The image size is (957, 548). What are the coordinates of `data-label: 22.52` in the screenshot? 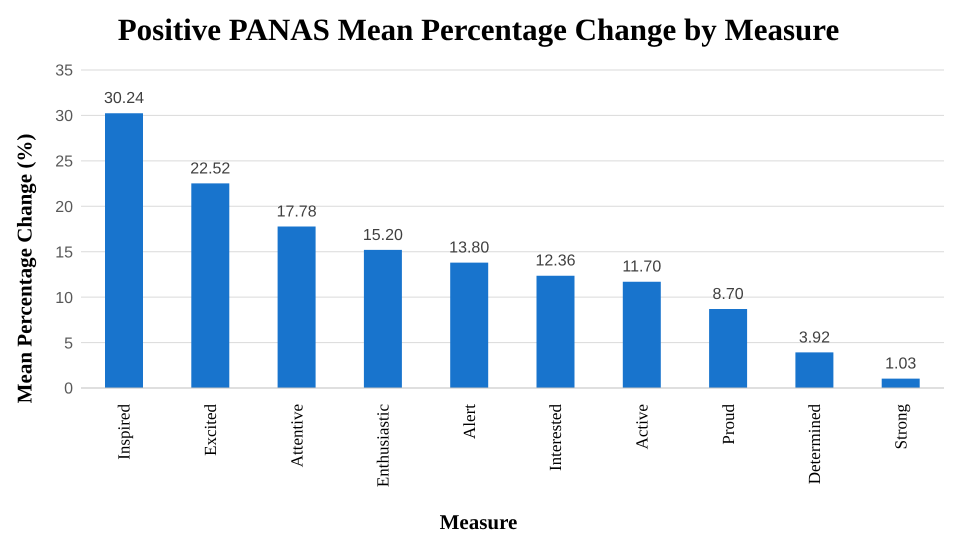 It's located at (210, 169).